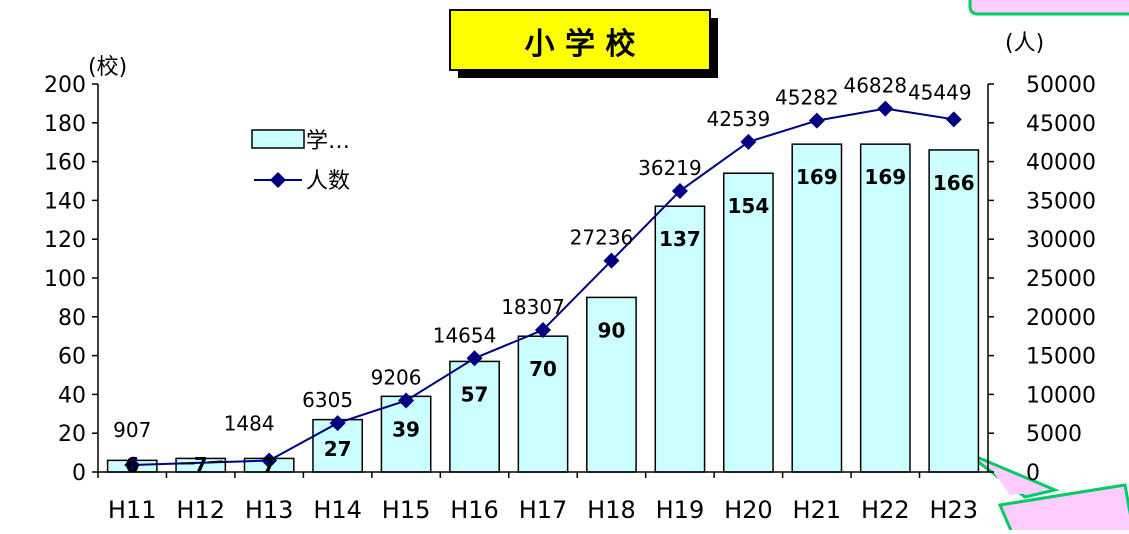 Image resolution: width=1129 pixels, height=534 pixels. I want to click on point-people-H18, so click(611, 260).